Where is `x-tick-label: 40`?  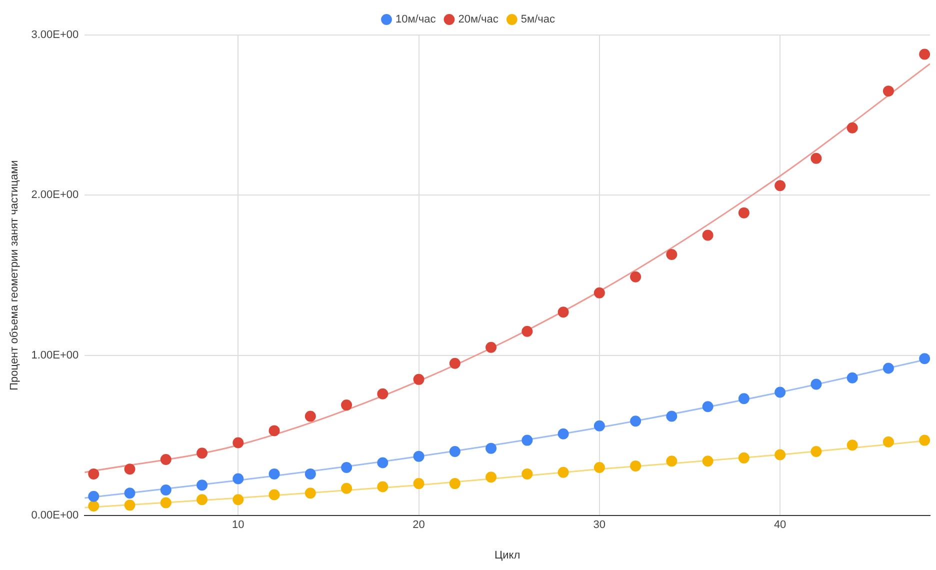
x-tick-label: 40 is located at coordinates (780, 525).